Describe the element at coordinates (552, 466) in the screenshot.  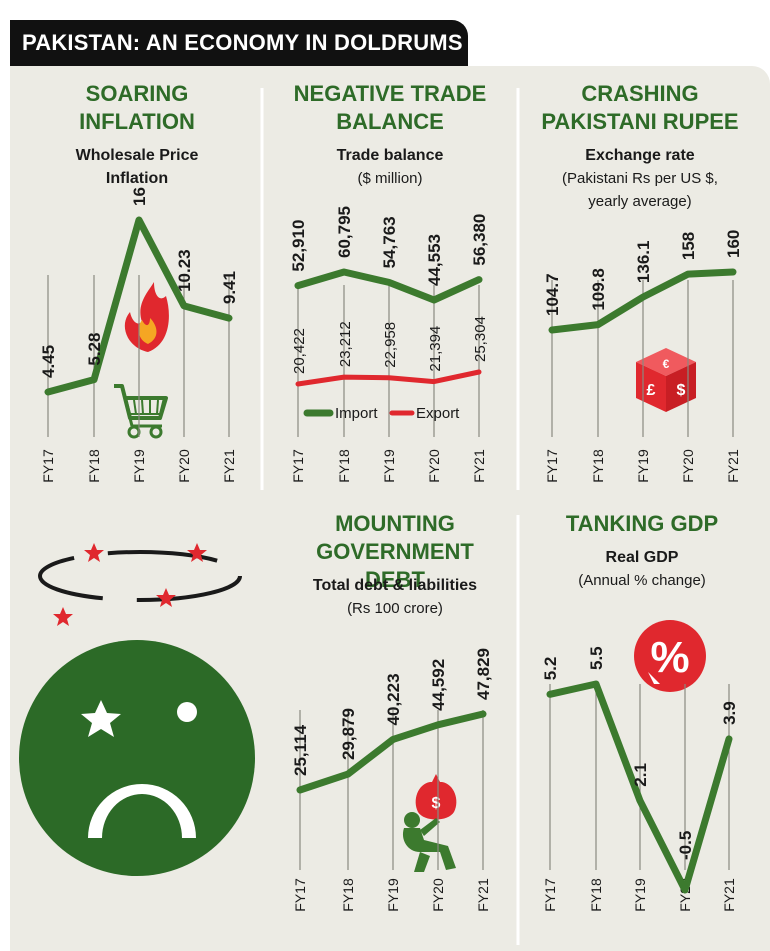
I see `chart-2-tick-label-0: FY17` at that location.